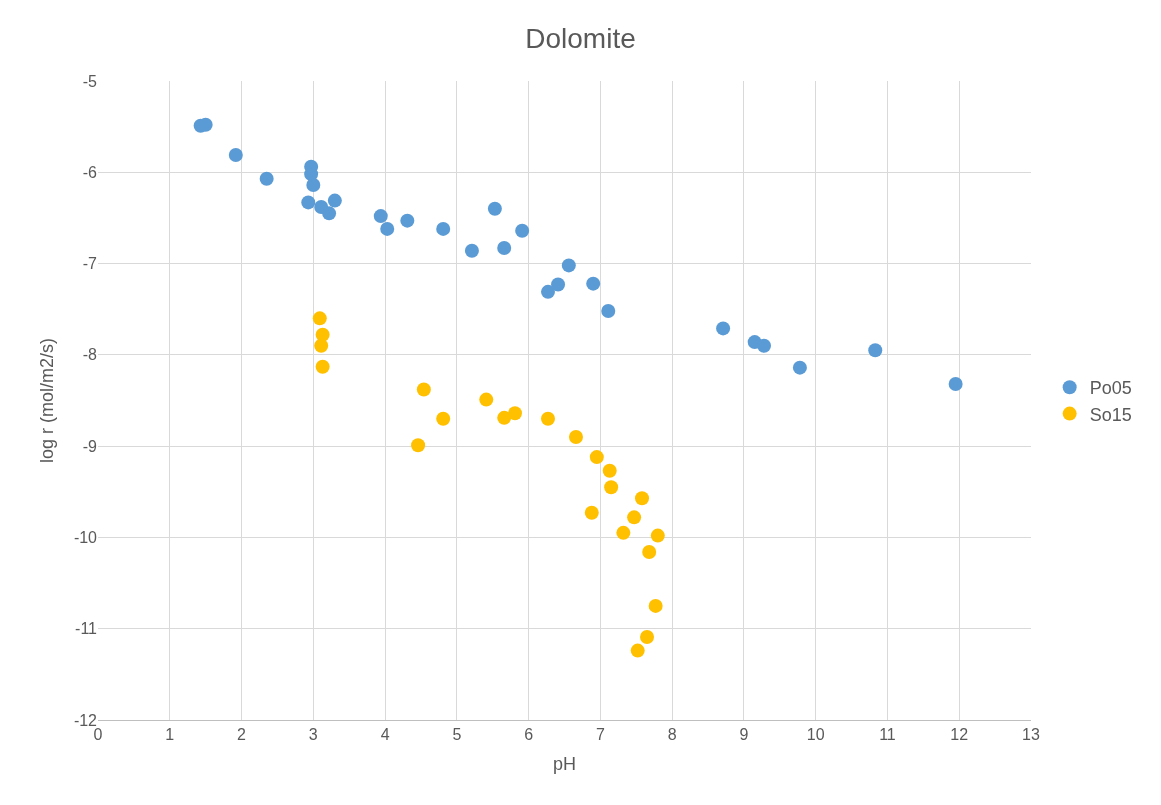 This screenshot has width=1161, height=805. I want to click on y-axis-title: log r (mol/m2/s), so click(47, 400).